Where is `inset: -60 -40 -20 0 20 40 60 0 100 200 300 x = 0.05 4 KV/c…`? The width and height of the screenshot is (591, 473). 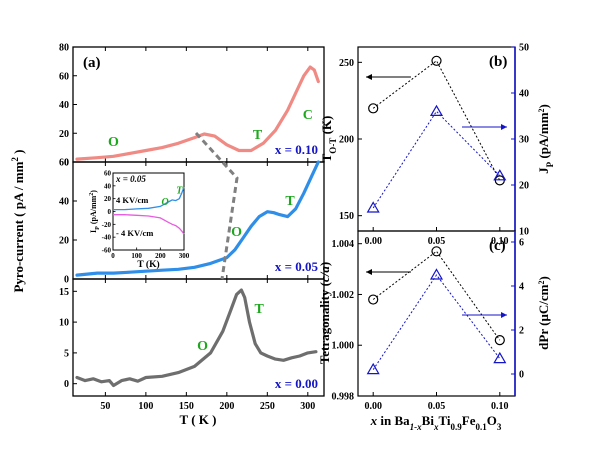 inset: -60 -40 -20 0 20 40 60 0 100 200 300 x = 0.05 4 KV/c… is located at coordinates (139, 220).